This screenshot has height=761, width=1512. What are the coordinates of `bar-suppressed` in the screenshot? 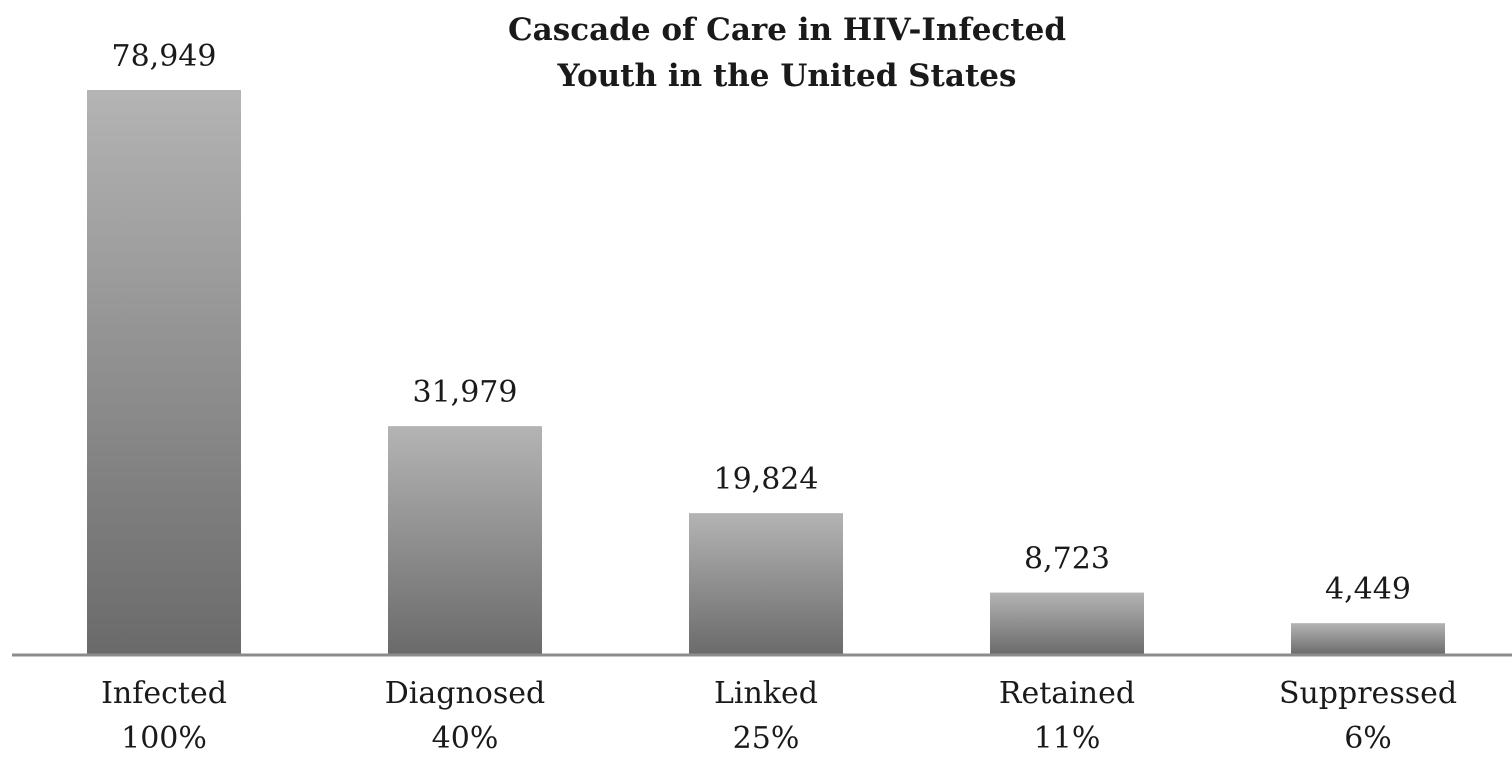 It's located at (1368, 639).